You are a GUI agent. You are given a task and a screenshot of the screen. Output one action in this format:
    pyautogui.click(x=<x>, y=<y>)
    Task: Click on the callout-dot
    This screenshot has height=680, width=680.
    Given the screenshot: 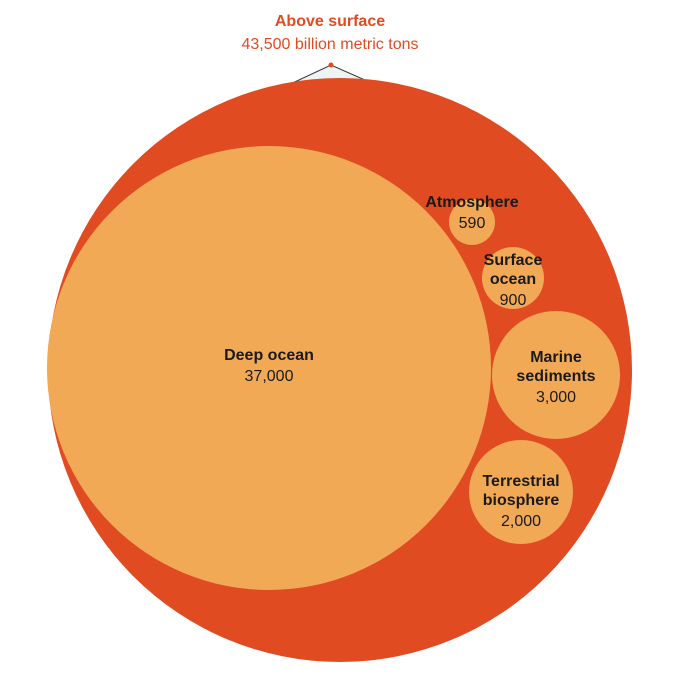 What is the action you would take?
    pyautogui.click(x=331, y=65)
    